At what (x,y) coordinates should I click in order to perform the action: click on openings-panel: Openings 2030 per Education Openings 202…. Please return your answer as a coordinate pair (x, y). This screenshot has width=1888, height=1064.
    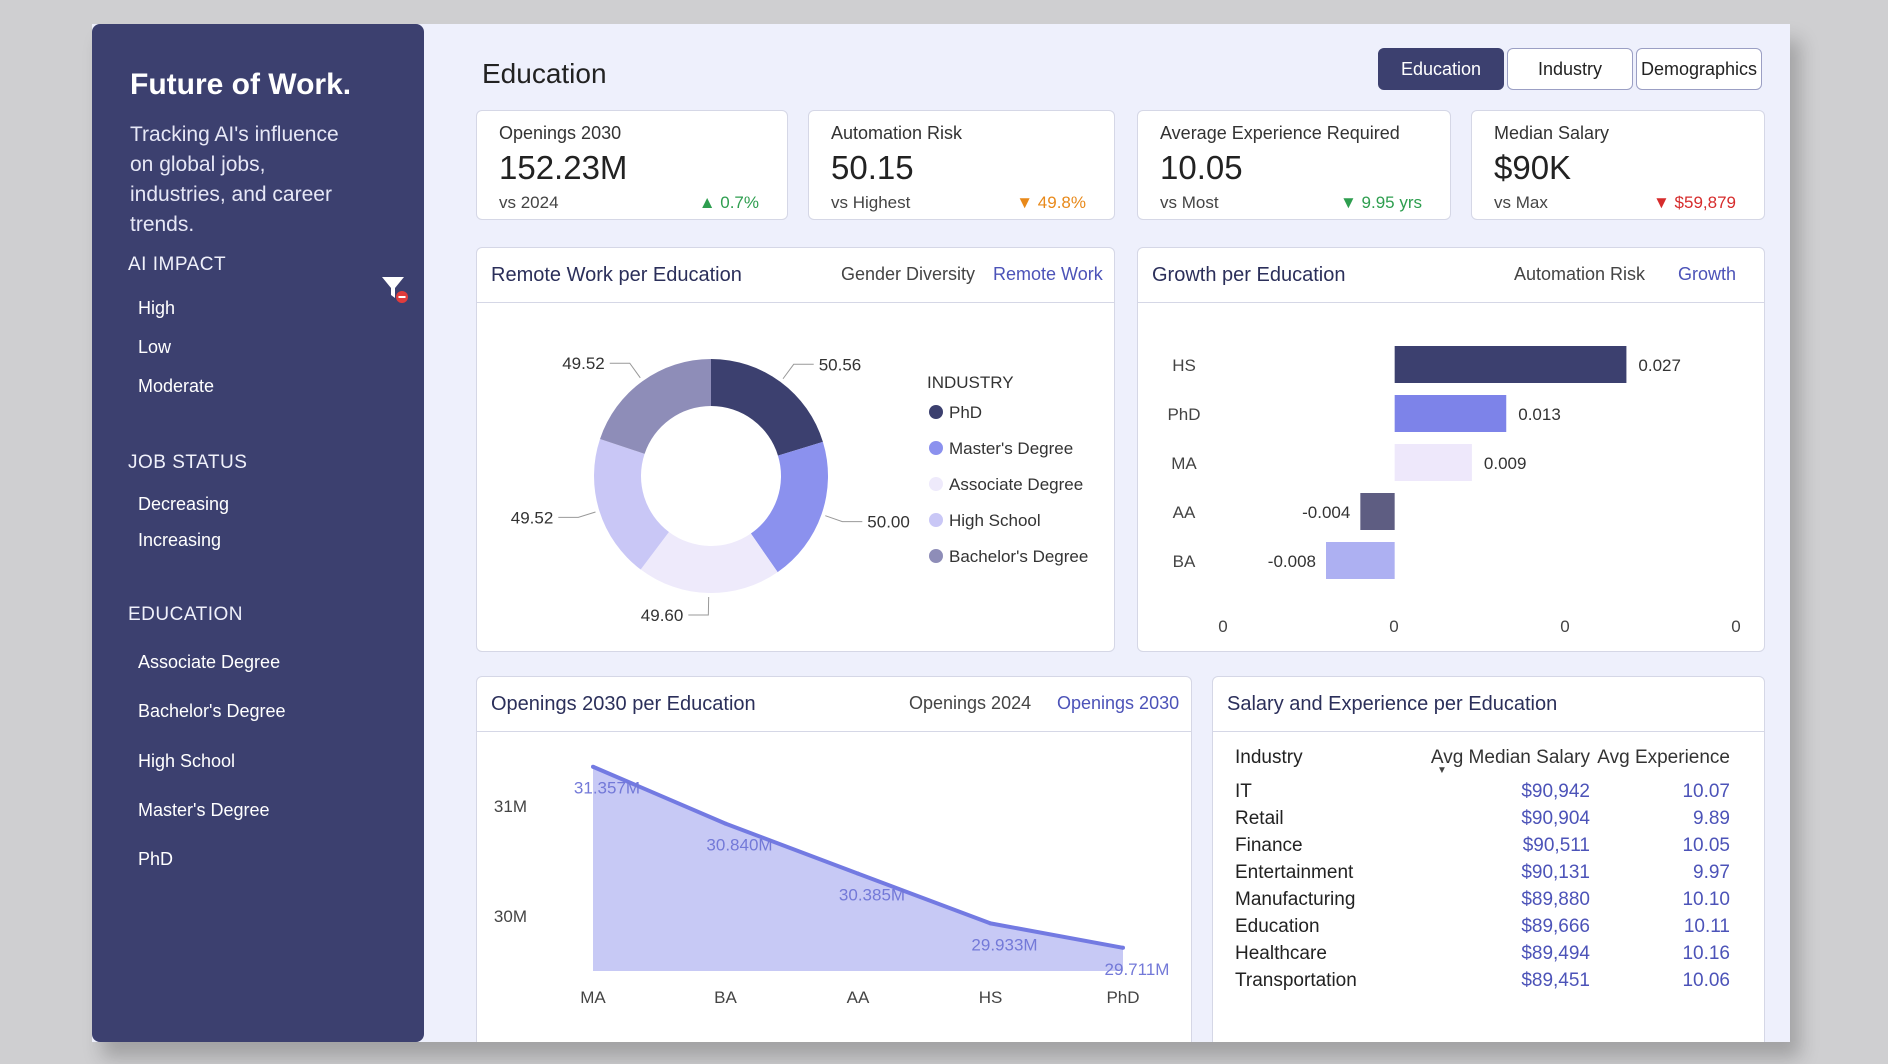
    Looking at the image, I should click on (834, 859).